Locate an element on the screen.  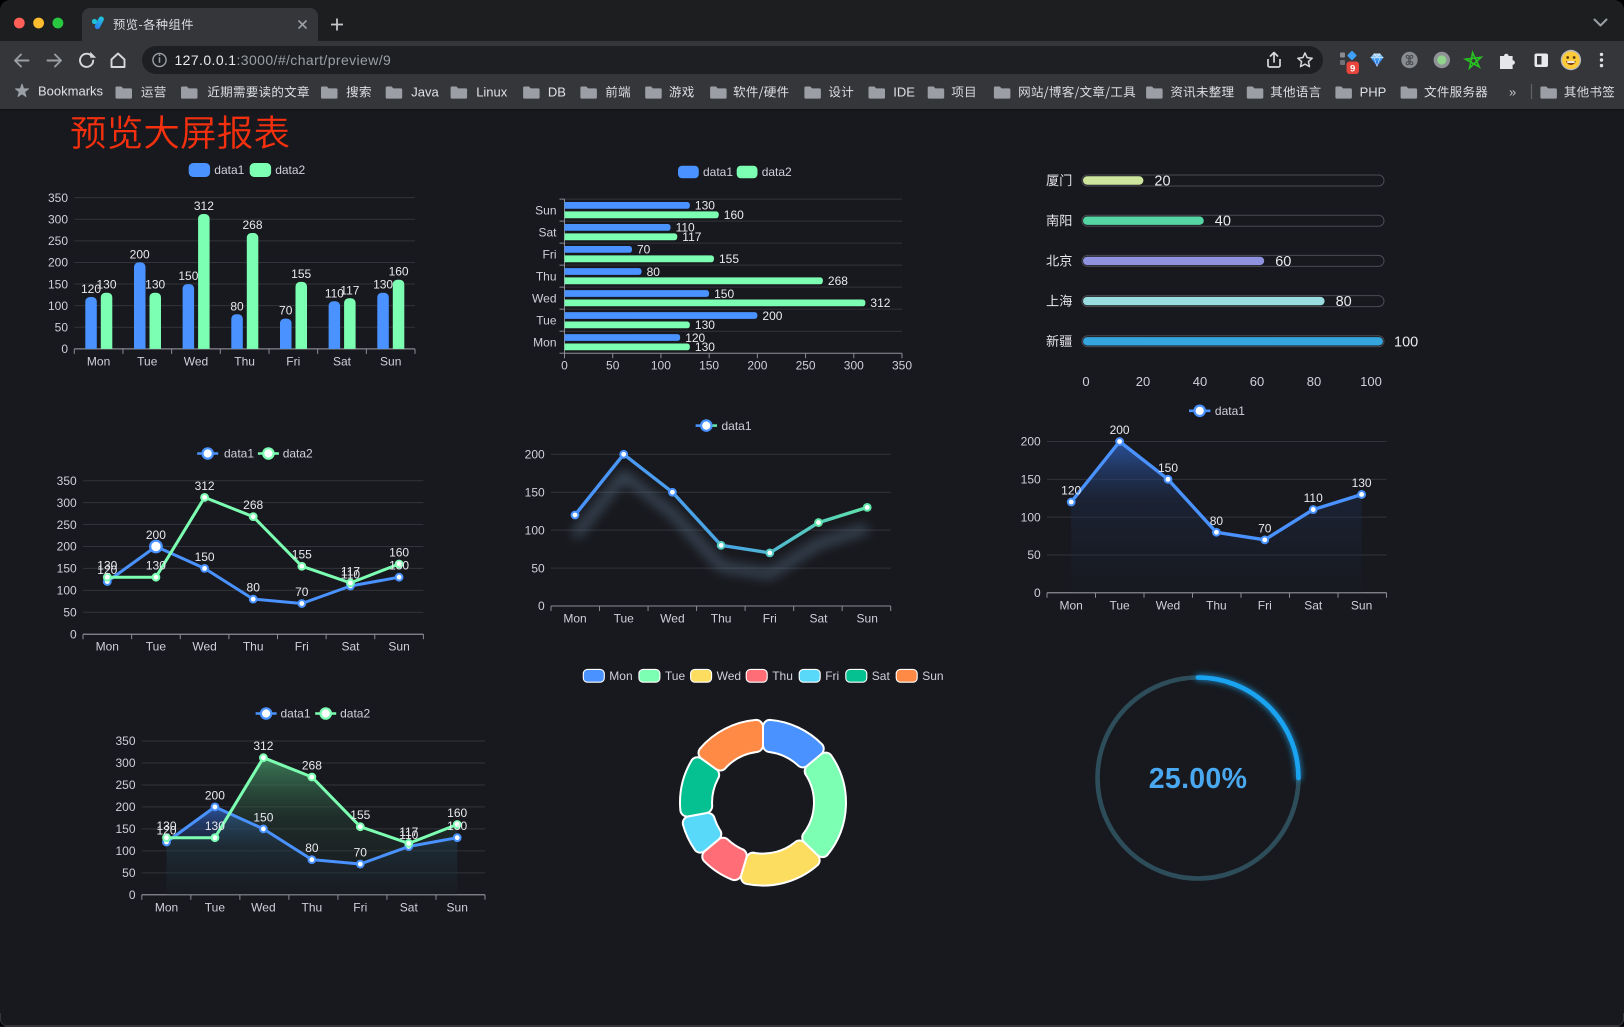
svg-text:127.0.0.1:3000/#/chart/preview: 127.0.0.1:3000/#/chart/preview/9 is located at coordinates (283, 60).